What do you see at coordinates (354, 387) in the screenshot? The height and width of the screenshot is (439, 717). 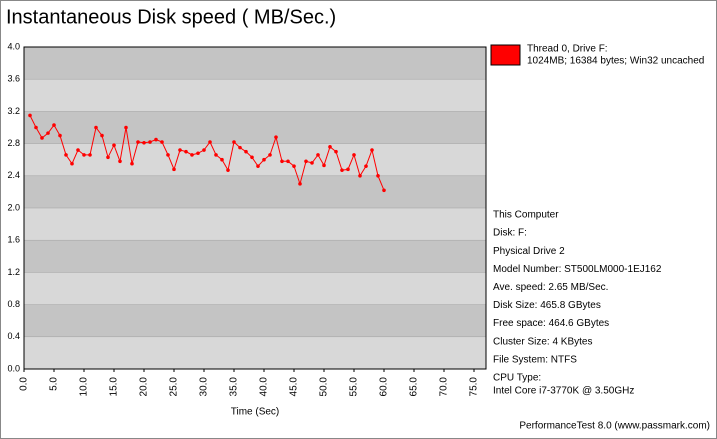 I see `x-tick-label: 55.0` at bounding box center [354, 387].